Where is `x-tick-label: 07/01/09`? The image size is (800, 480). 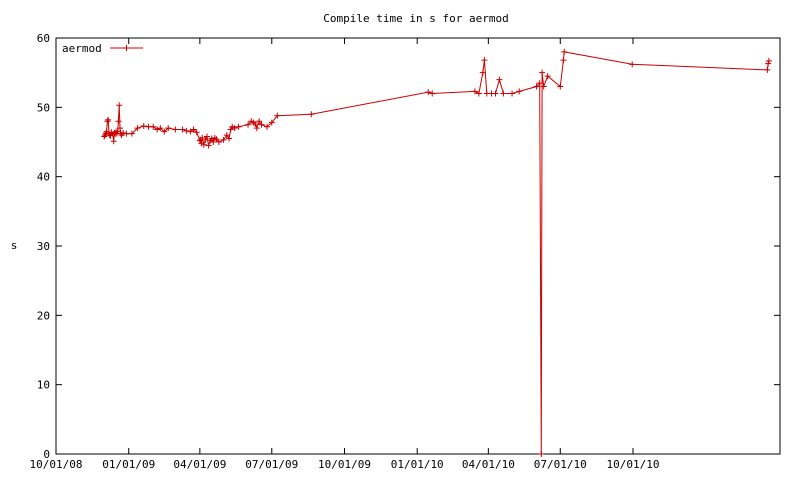
x-tick-label: 07/01/09 is located at coordinates (271, 464).